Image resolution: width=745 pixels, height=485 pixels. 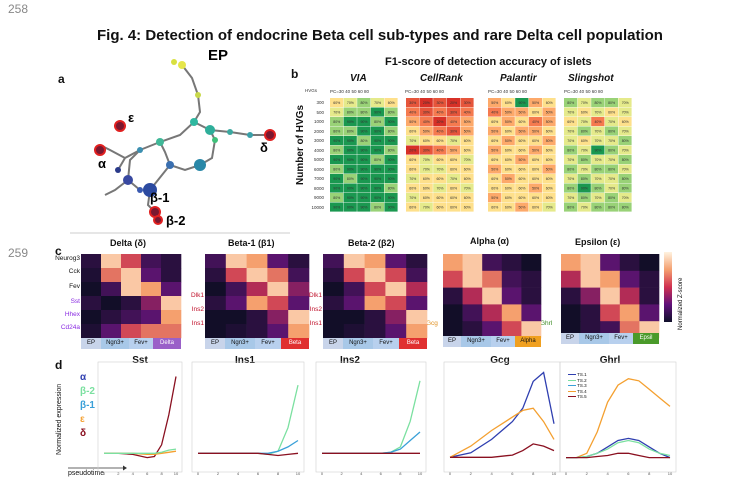 What do you see at coordinates (488, 62) in the screenshot?
I see `f1-title: F1-score of detection accuracy of islets` at bounding box center [488, 62].